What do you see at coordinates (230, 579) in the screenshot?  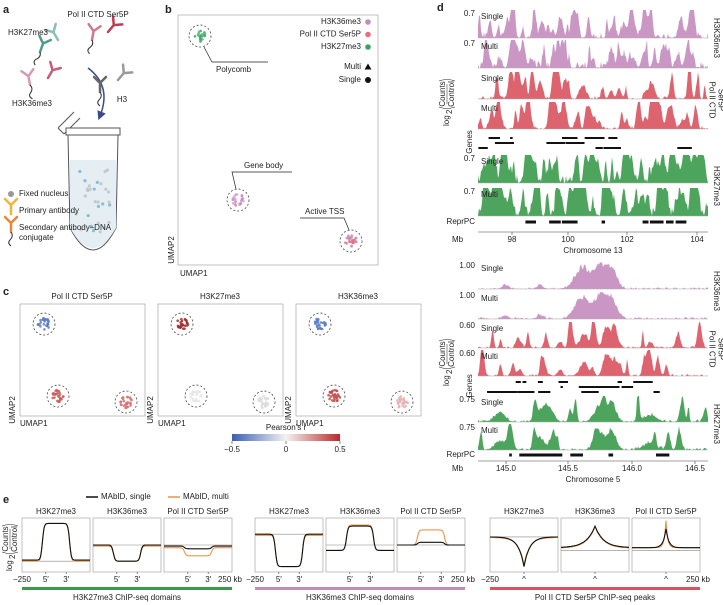 I see `label: 250 kb` at bounding box center [230, 579].